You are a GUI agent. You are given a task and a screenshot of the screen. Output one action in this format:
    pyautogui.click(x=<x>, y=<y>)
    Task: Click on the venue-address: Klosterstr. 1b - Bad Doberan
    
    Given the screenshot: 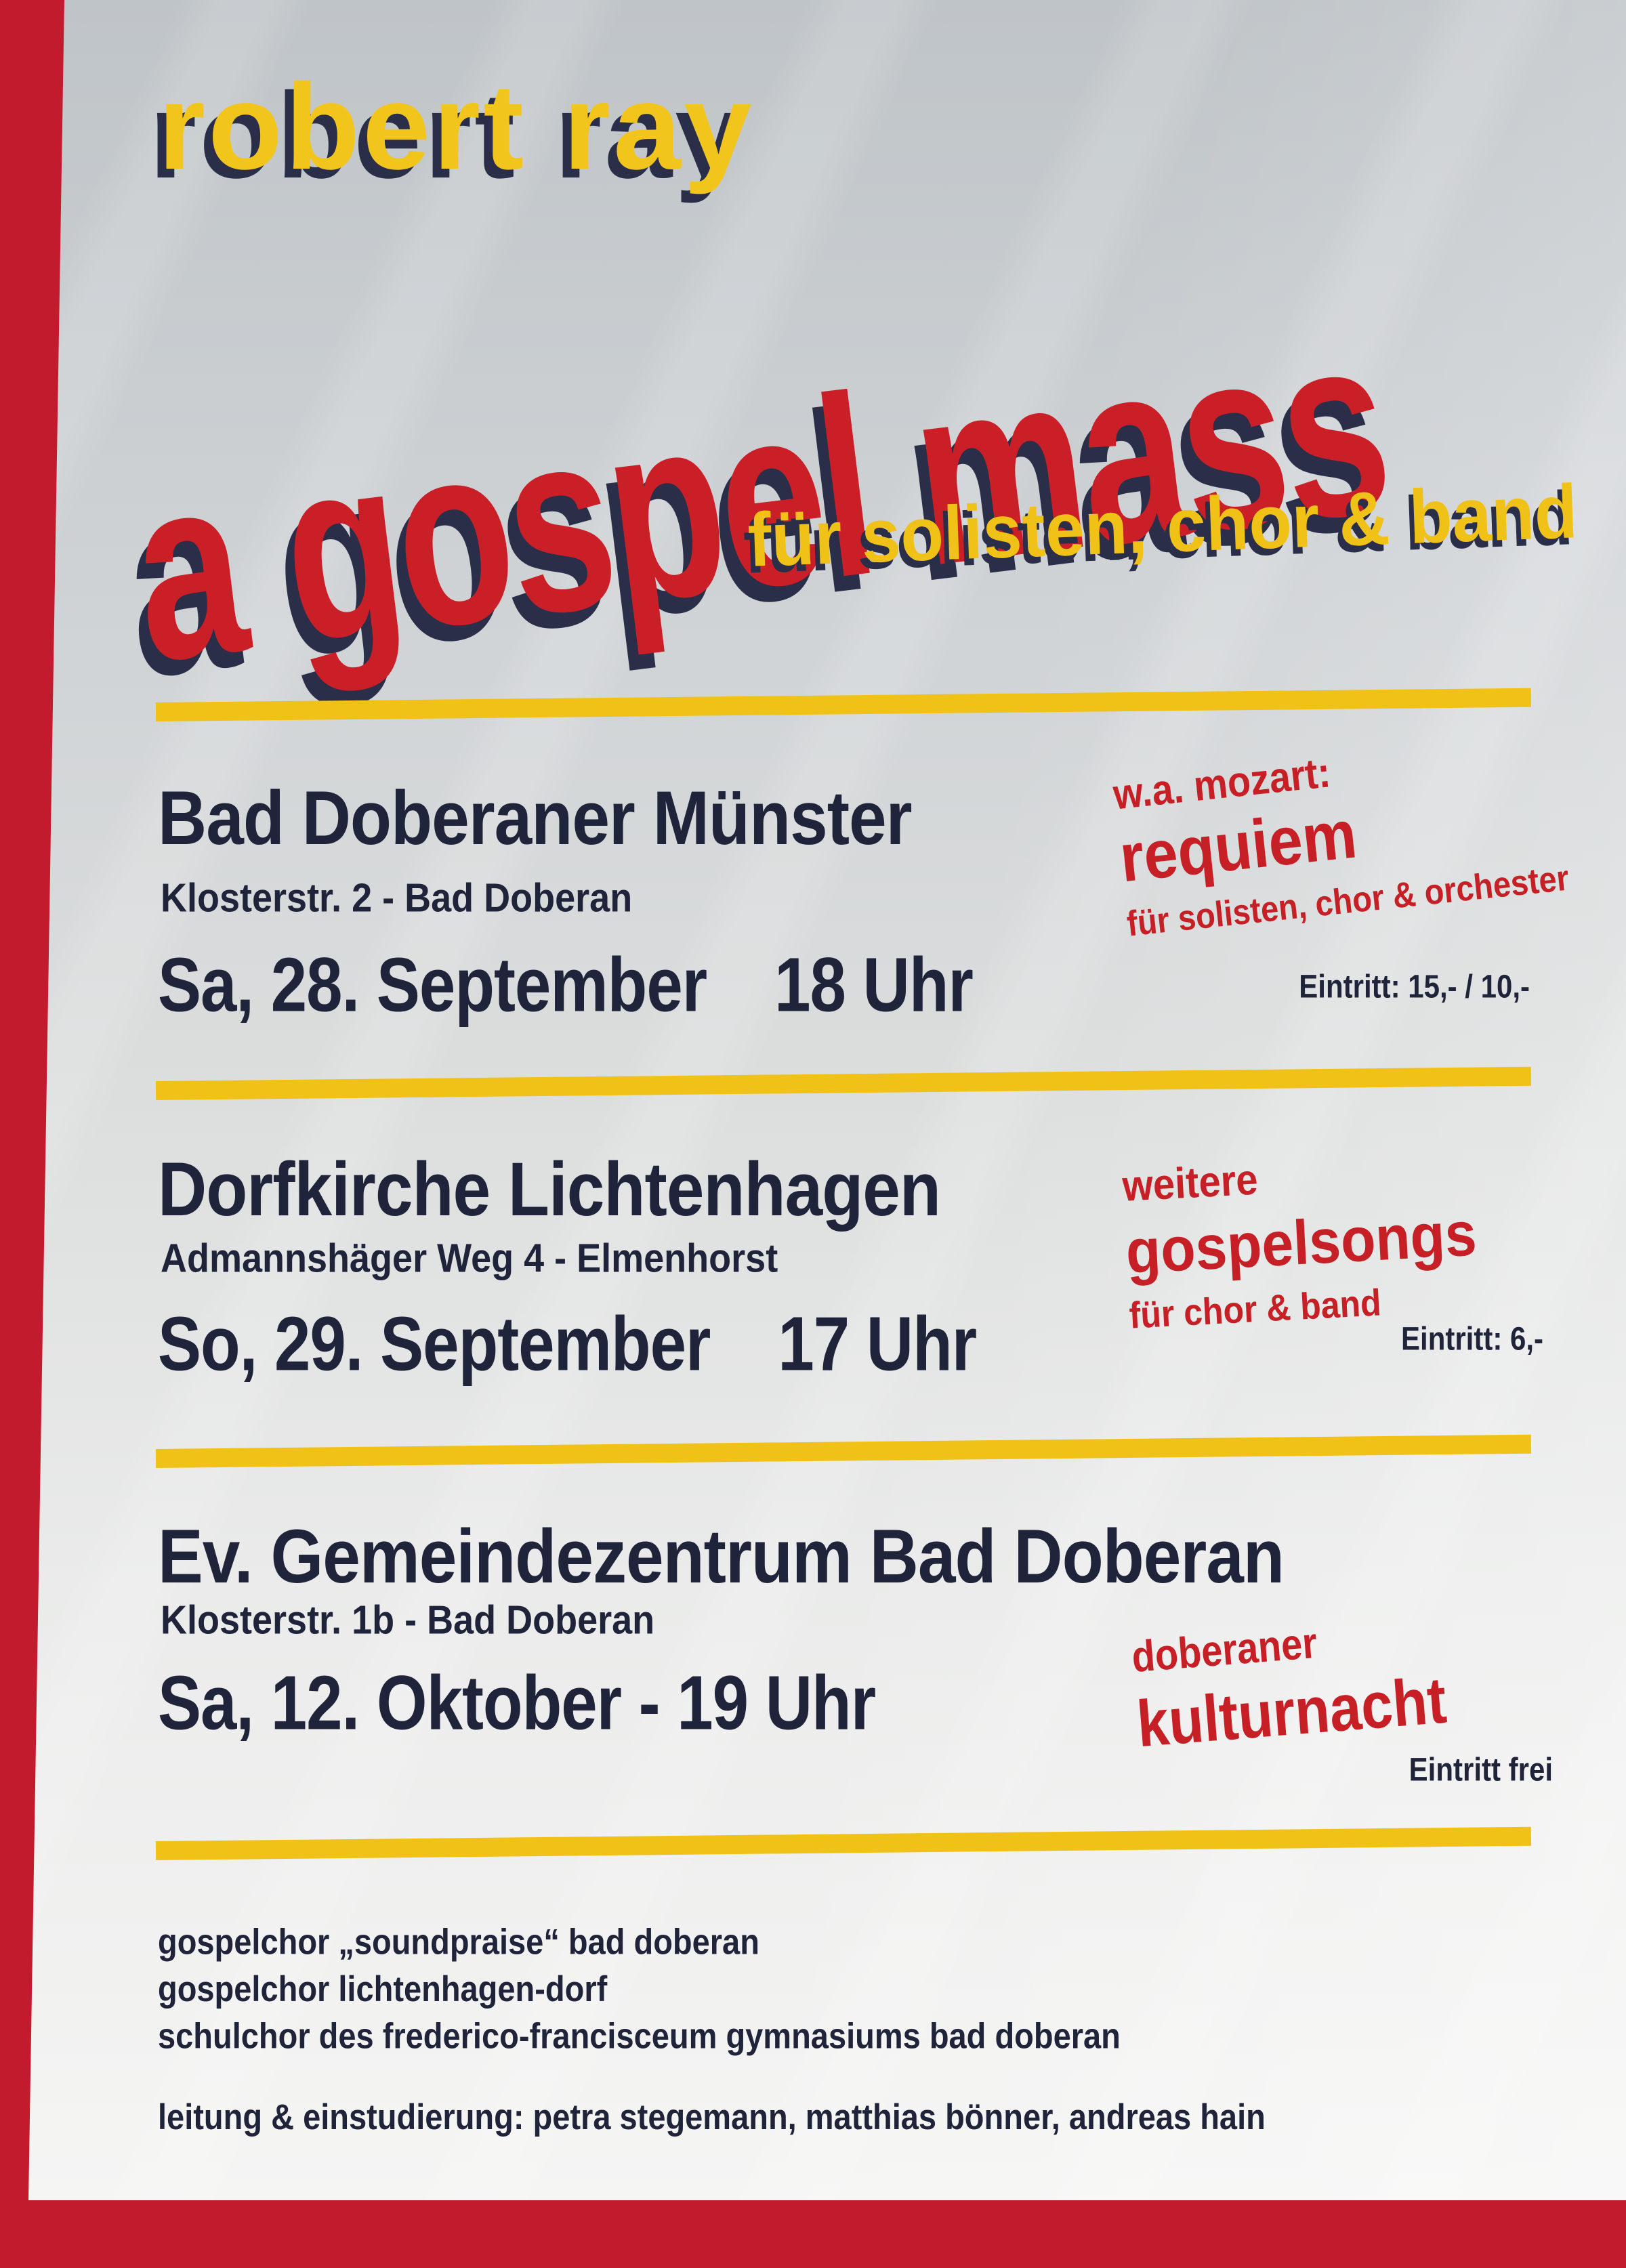 What is the action you would take?
    pyautogui.click(x=408, y=1620)
    